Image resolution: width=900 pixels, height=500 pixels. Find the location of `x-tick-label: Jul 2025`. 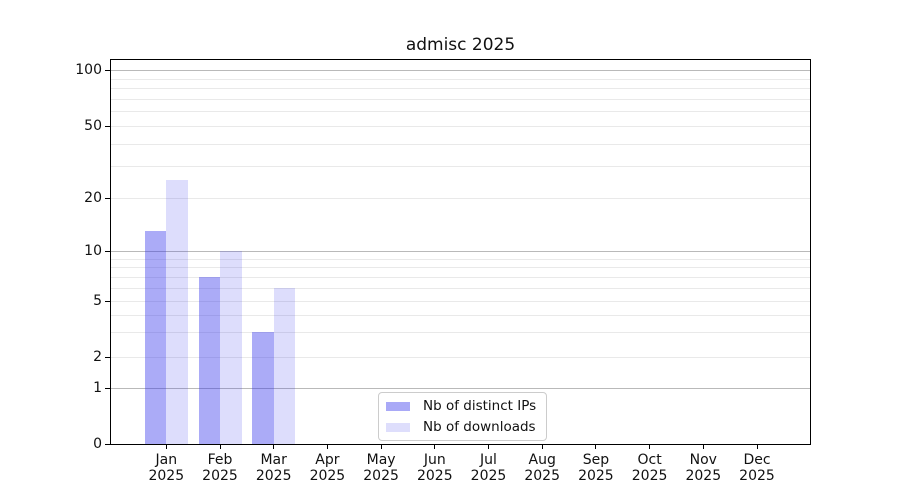

x-tick-label: Jul 2025 is located at coordinates (489, 468).